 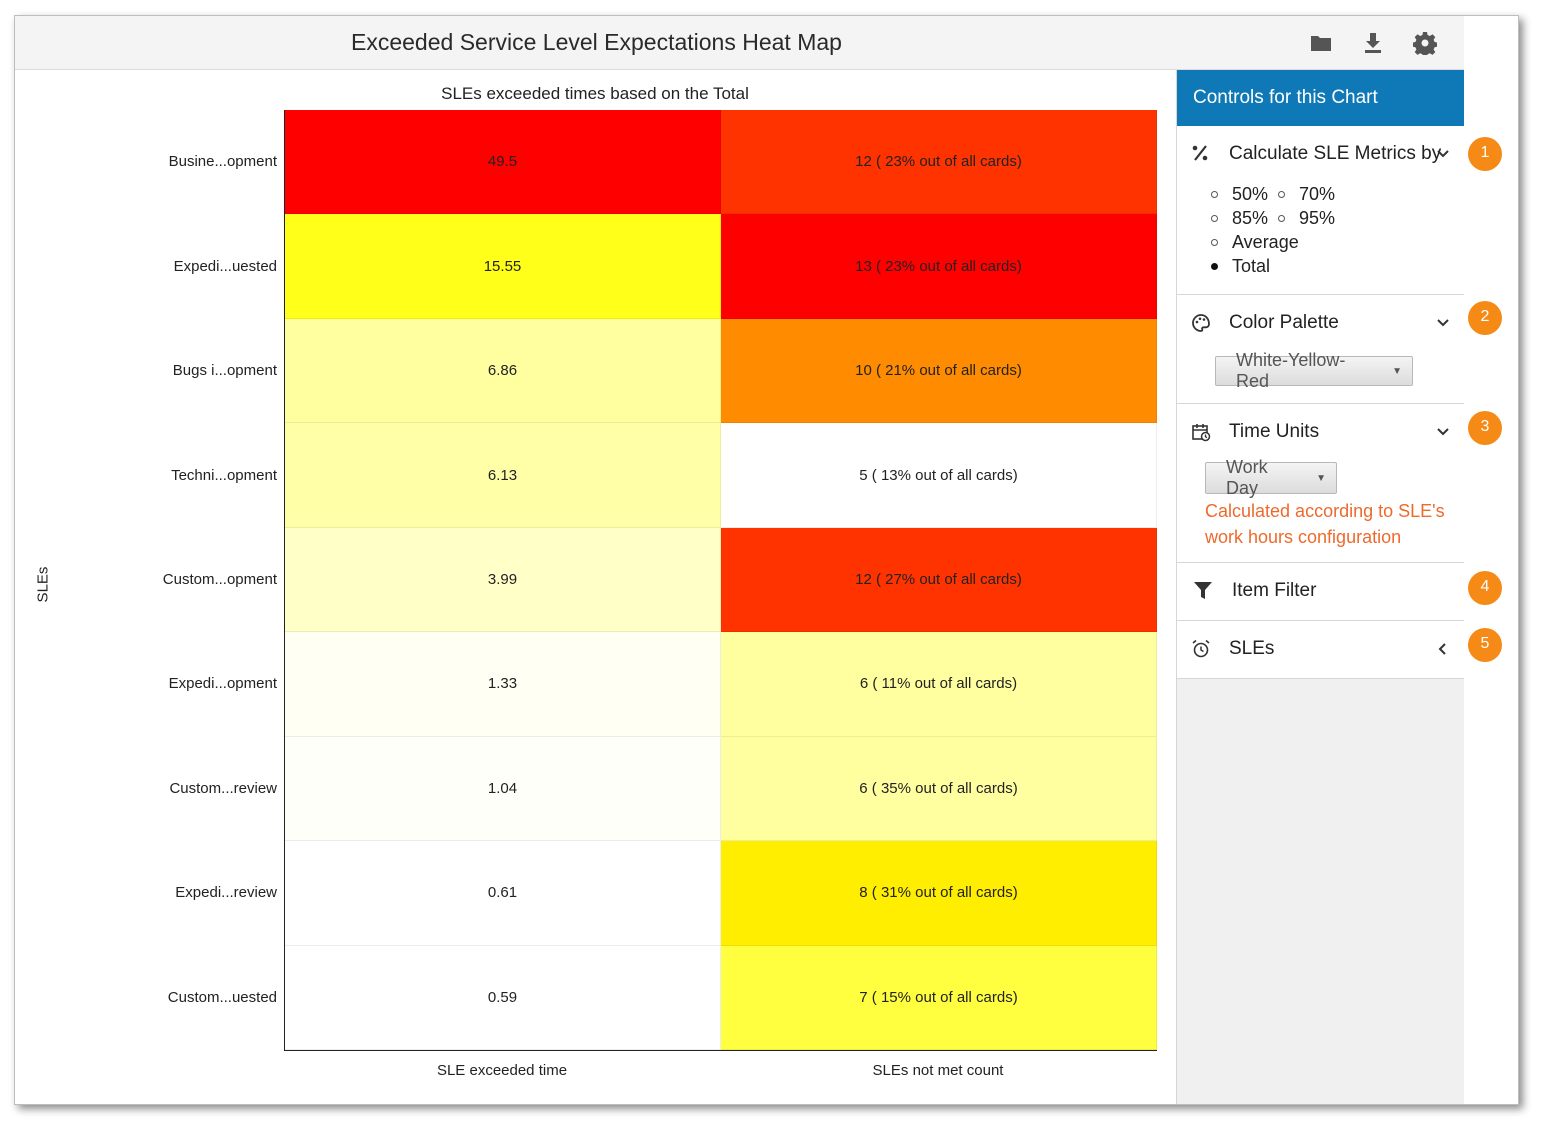 I want to click on chevron-left-icon, so click(x=1443, y=649).